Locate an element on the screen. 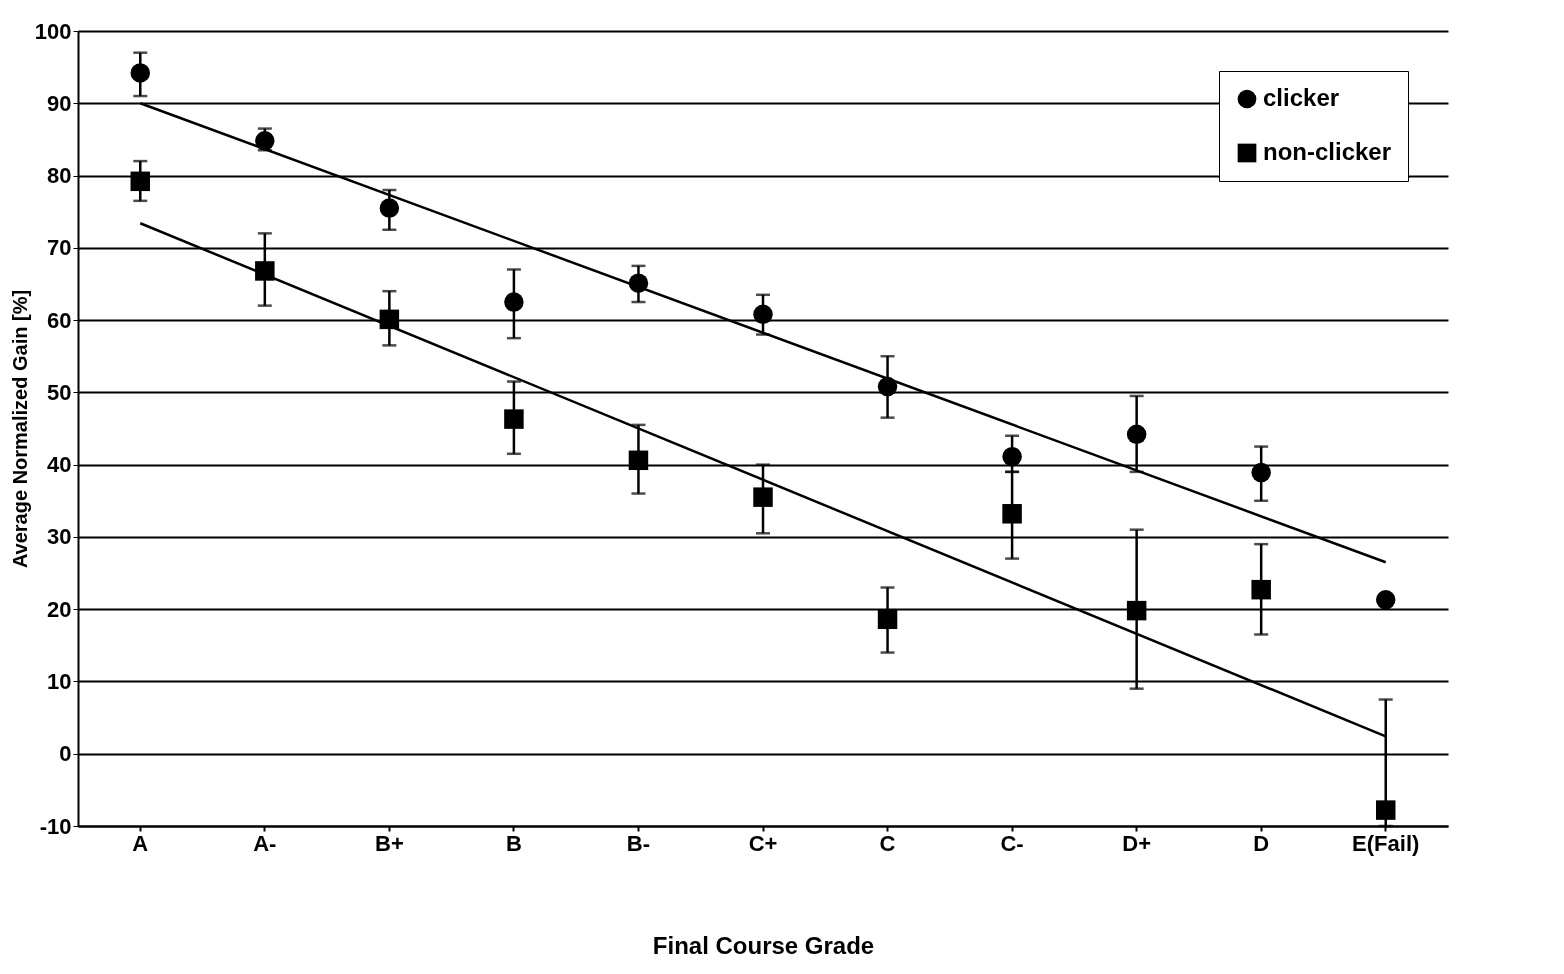 The image size is (1564, 974). y-tick-label: 0 is located at coordinates (65, 754).